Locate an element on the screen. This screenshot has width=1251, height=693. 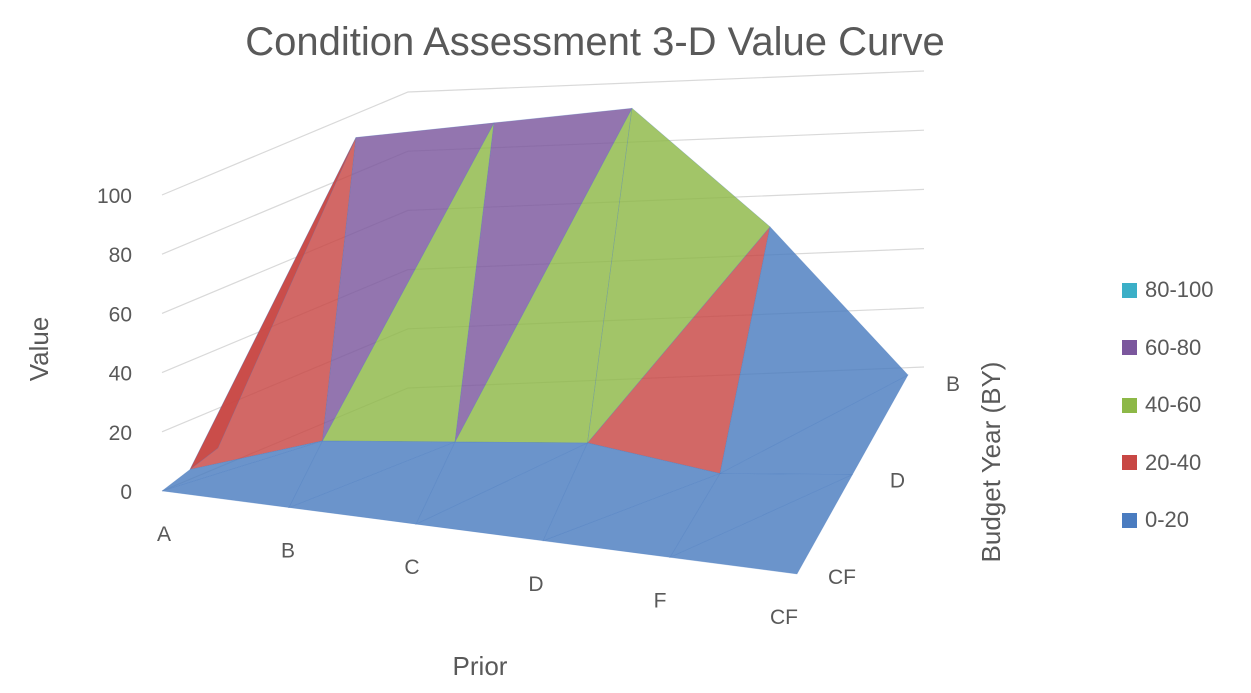
y-axis-title: Budget Year (BY) is located at coordinates (991, 462).